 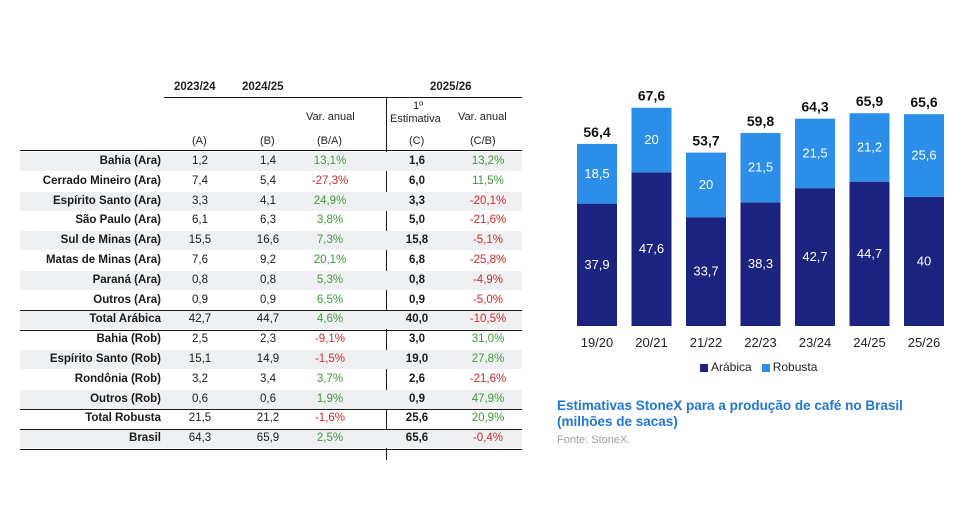 I want to click on cell-c: 3,3, so click(x=417, y=200).